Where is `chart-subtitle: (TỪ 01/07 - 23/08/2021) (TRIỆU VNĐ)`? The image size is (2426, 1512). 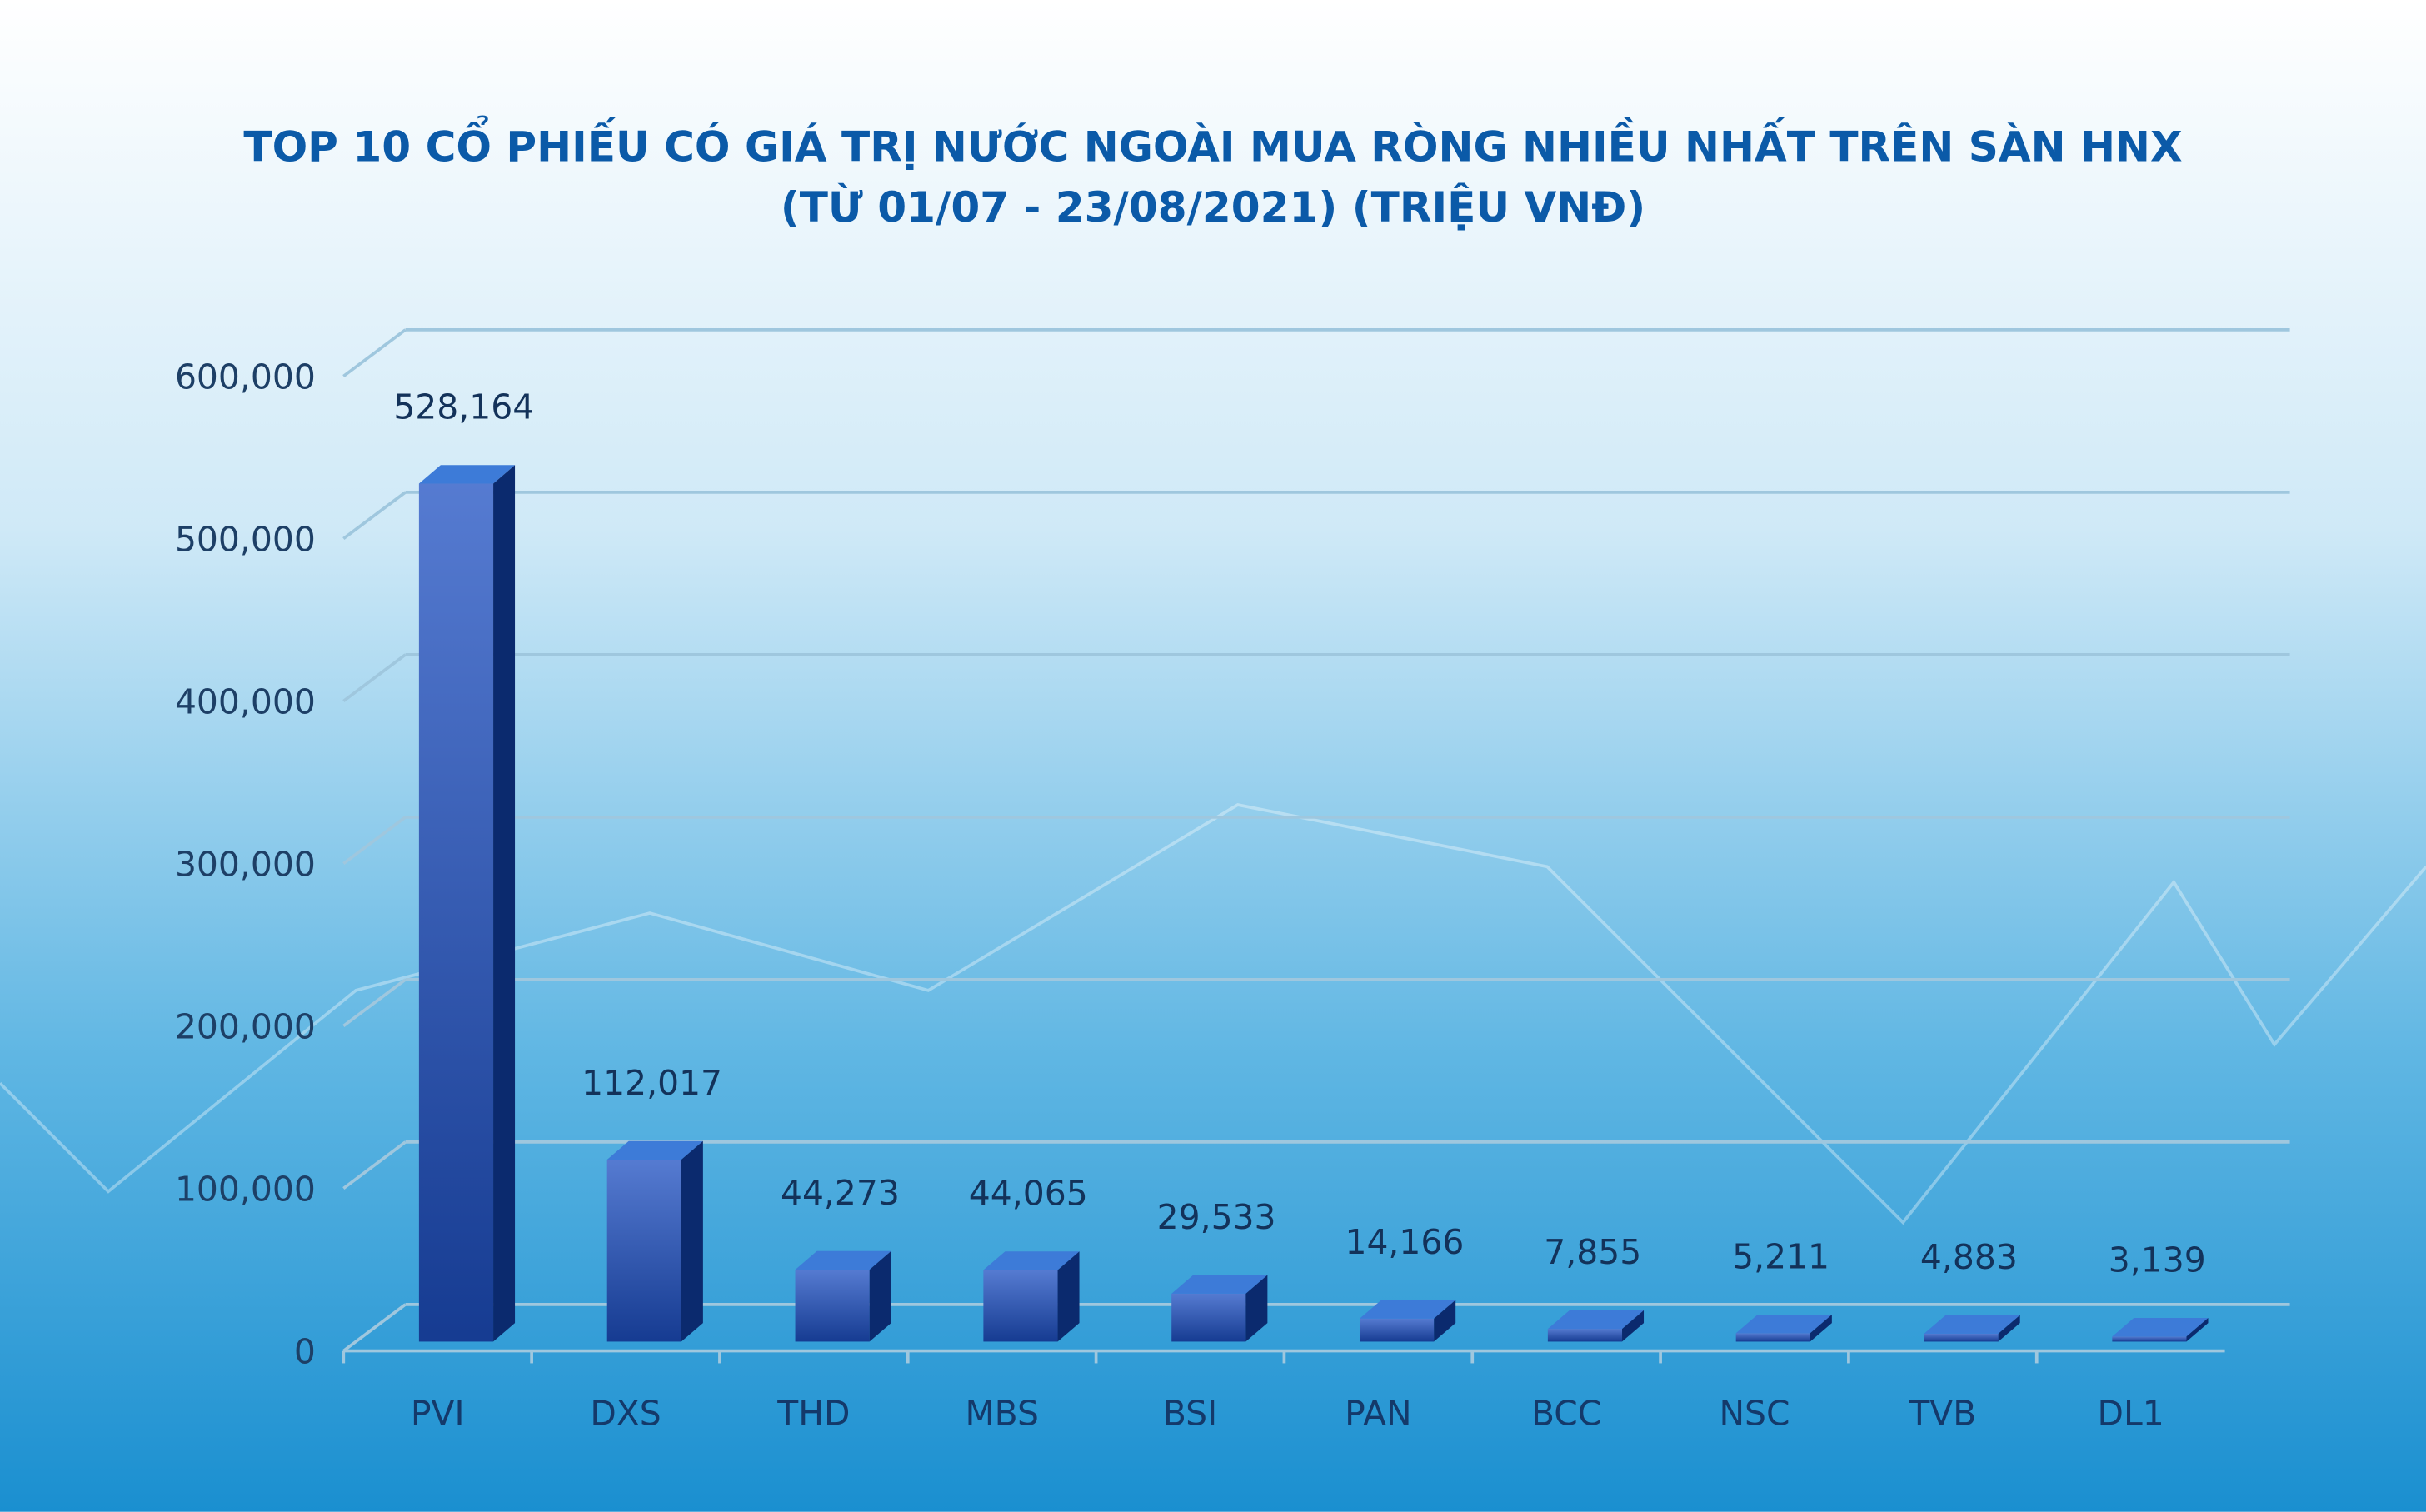 chart-subtitle: (TỪ 01/07 - 23/08/2021) (TRIỆU VNĐ) is located at coordinates (1213, 207).